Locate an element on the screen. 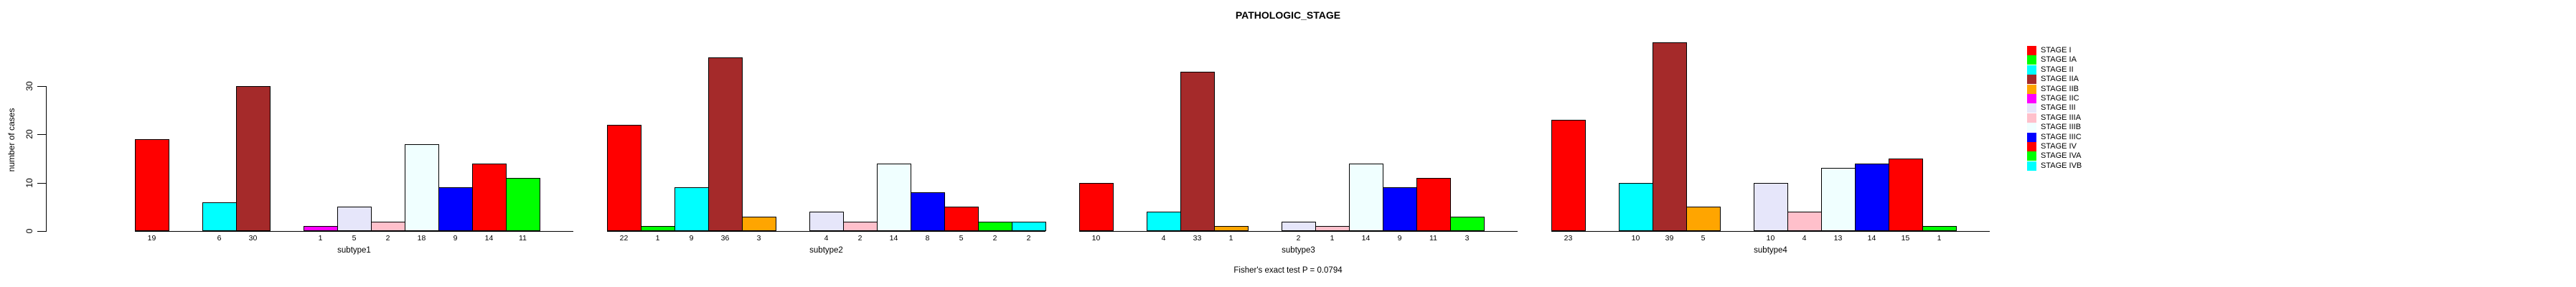  bar-value-label: 23 is located at coordinates (1568, 239).